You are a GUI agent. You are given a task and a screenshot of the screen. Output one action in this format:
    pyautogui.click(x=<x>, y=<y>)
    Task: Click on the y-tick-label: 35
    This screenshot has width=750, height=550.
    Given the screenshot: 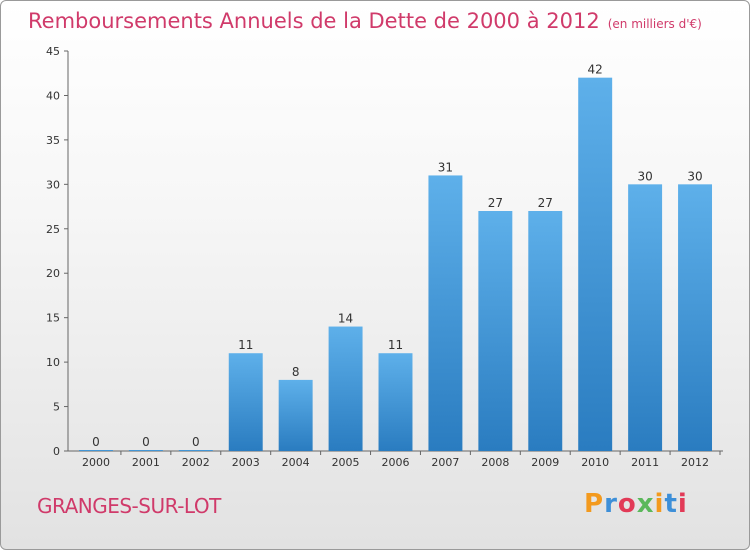 What is the action you would take?
    pyautogui.click(x=53, y=140)
    